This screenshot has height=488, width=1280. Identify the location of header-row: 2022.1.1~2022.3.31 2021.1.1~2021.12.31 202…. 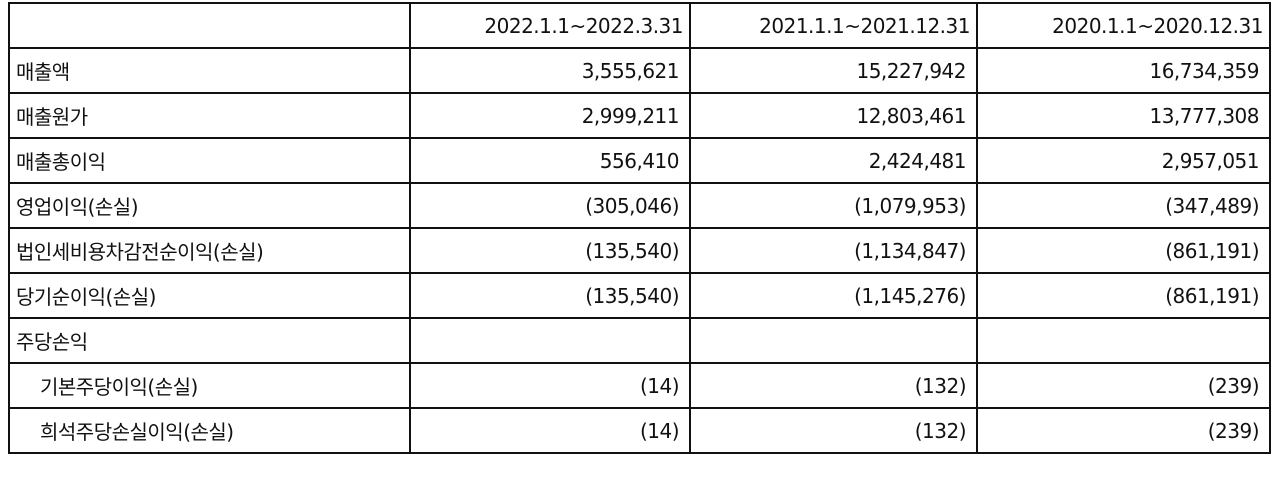
(639, 25).